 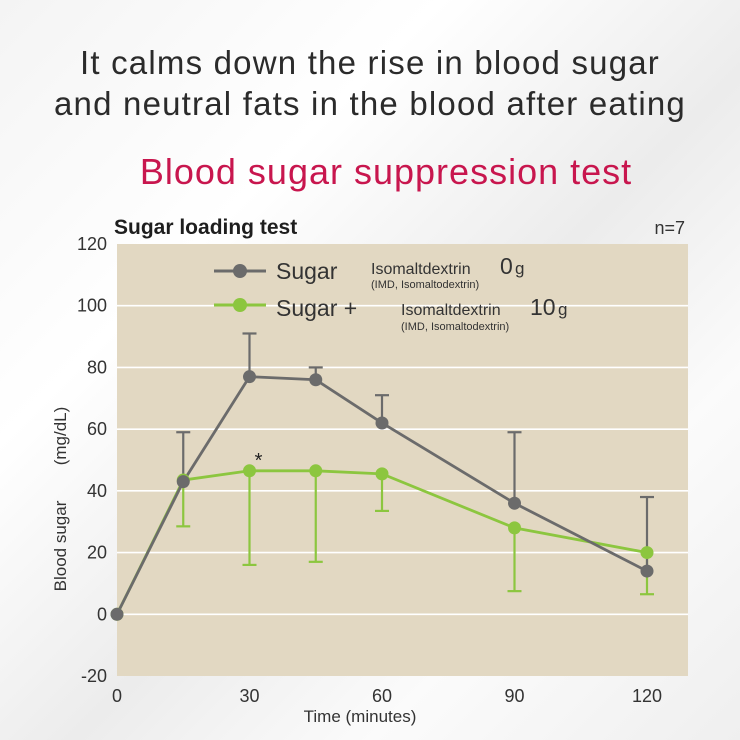 I want to click on y-tick-label: 40, so click(x=97, y=491).